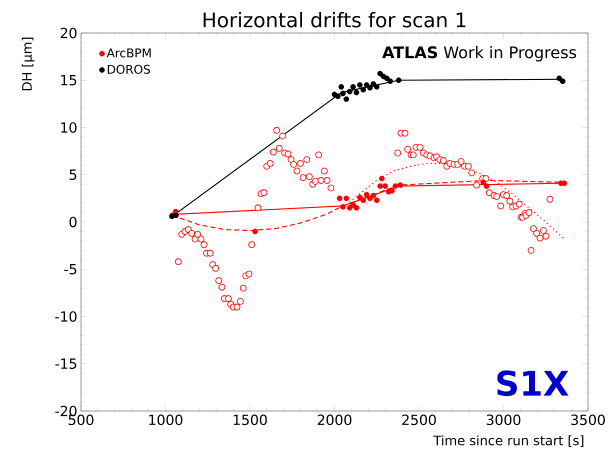  What do you see at coordinates (68, 33) in the screenshot?
I see `y-tick-label: 20` at bounding box center [68, 33].